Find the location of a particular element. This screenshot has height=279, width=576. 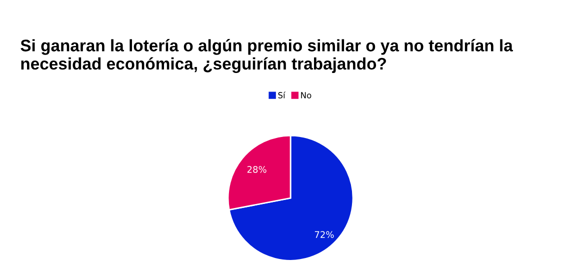

legend-label: Sí is located at coordinates (282, 95).